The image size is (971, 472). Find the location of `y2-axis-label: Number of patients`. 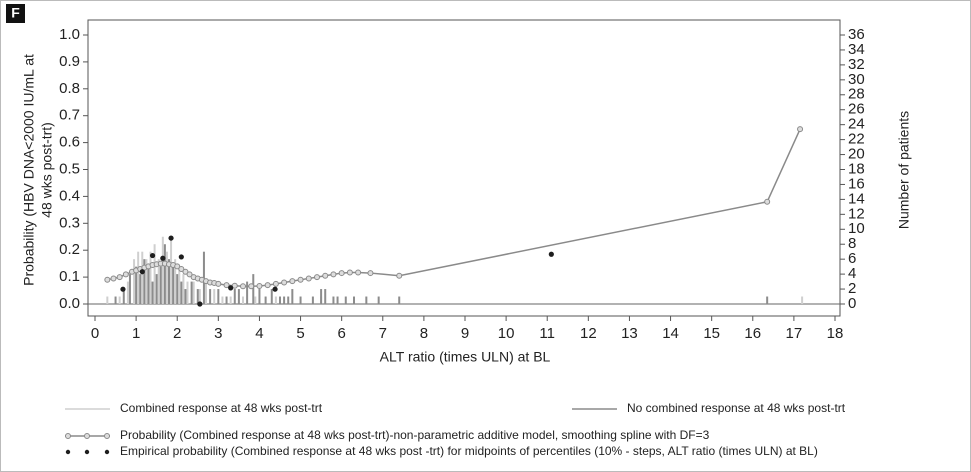

y2-axis-label: Number of patients is located at coordinates (904, 170).